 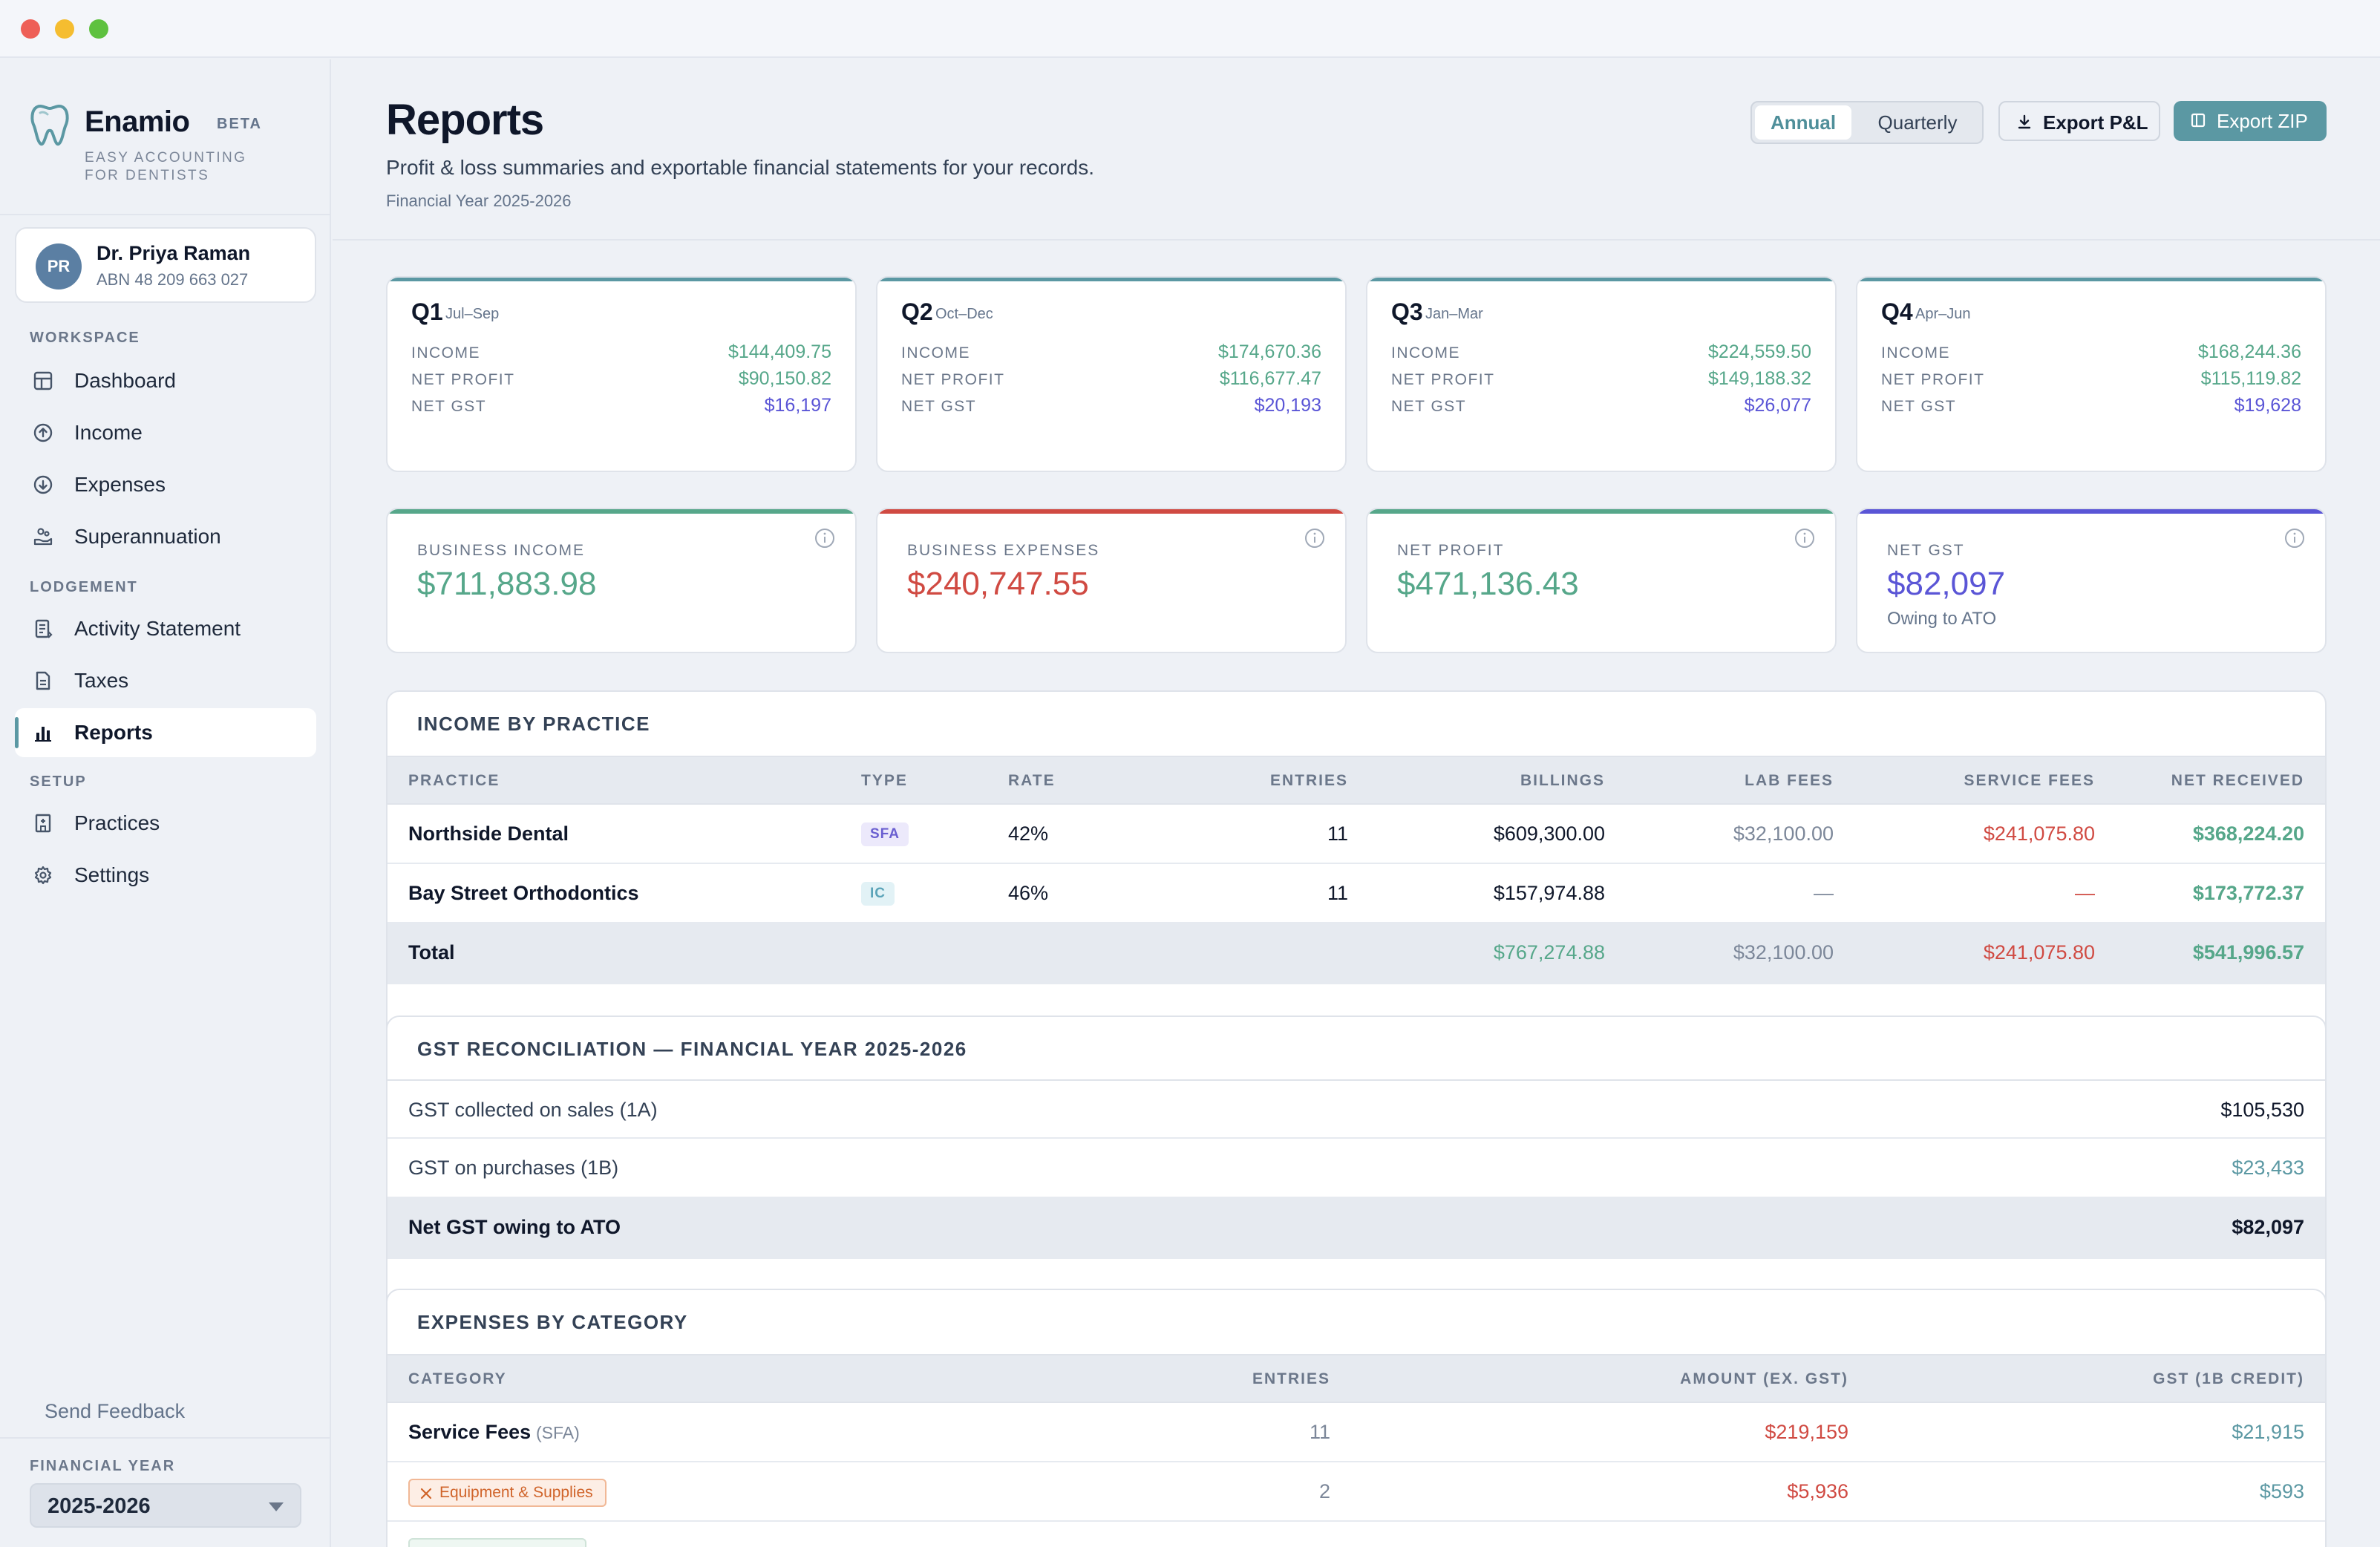 I want to click on quarter-name: Q3, so click(x=1407, y=311).